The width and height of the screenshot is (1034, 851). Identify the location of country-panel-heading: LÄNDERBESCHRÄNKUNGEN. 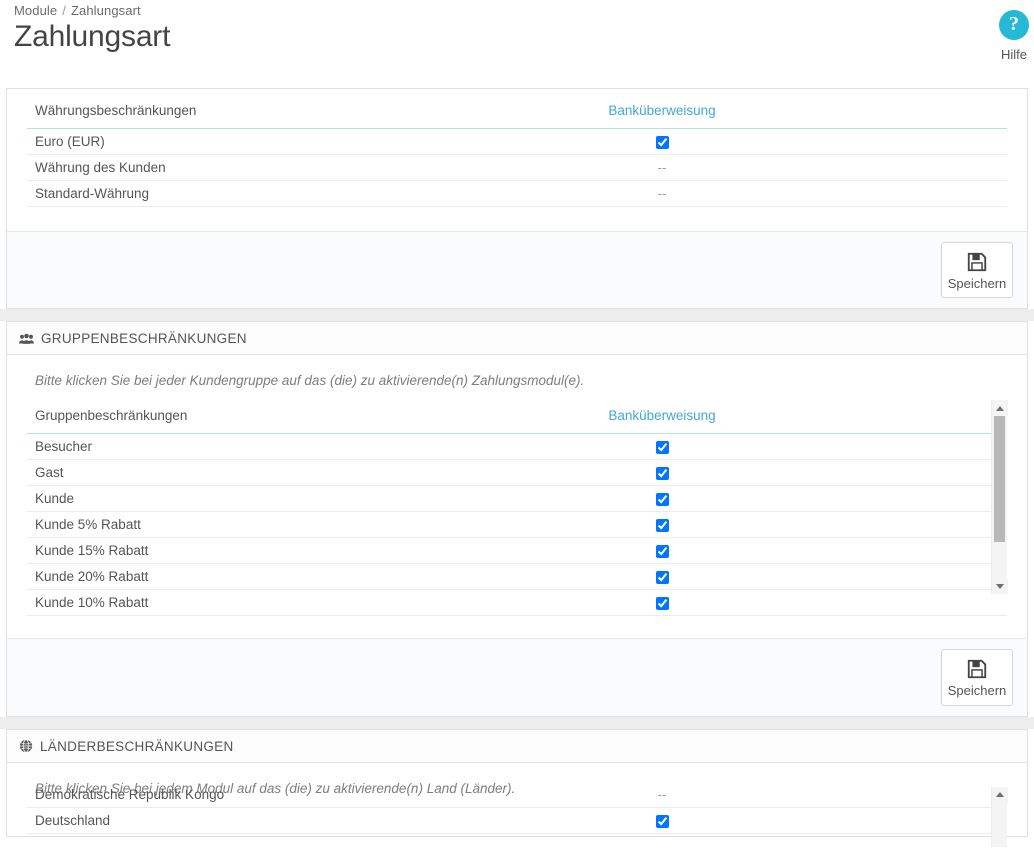
(517, 746).